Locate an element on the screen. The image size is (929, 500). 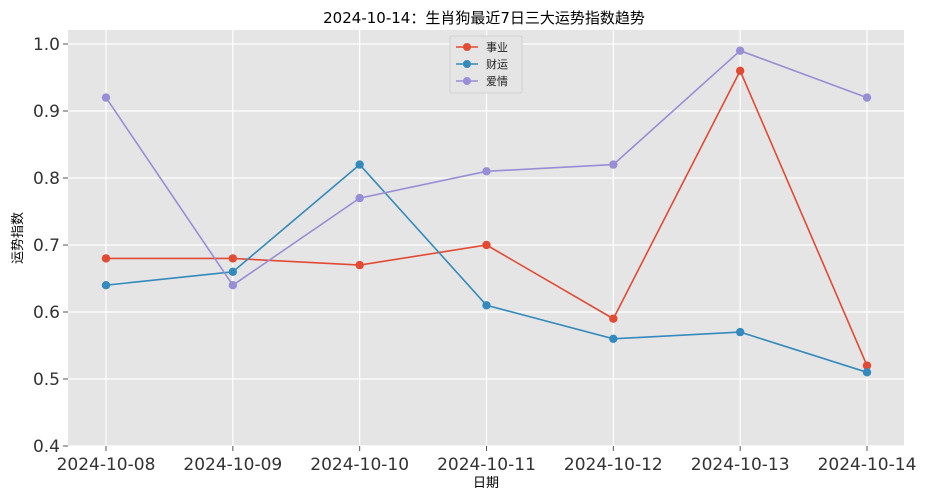
x-tick-label: 2024-10-10 is located at coordinates (359, 465).